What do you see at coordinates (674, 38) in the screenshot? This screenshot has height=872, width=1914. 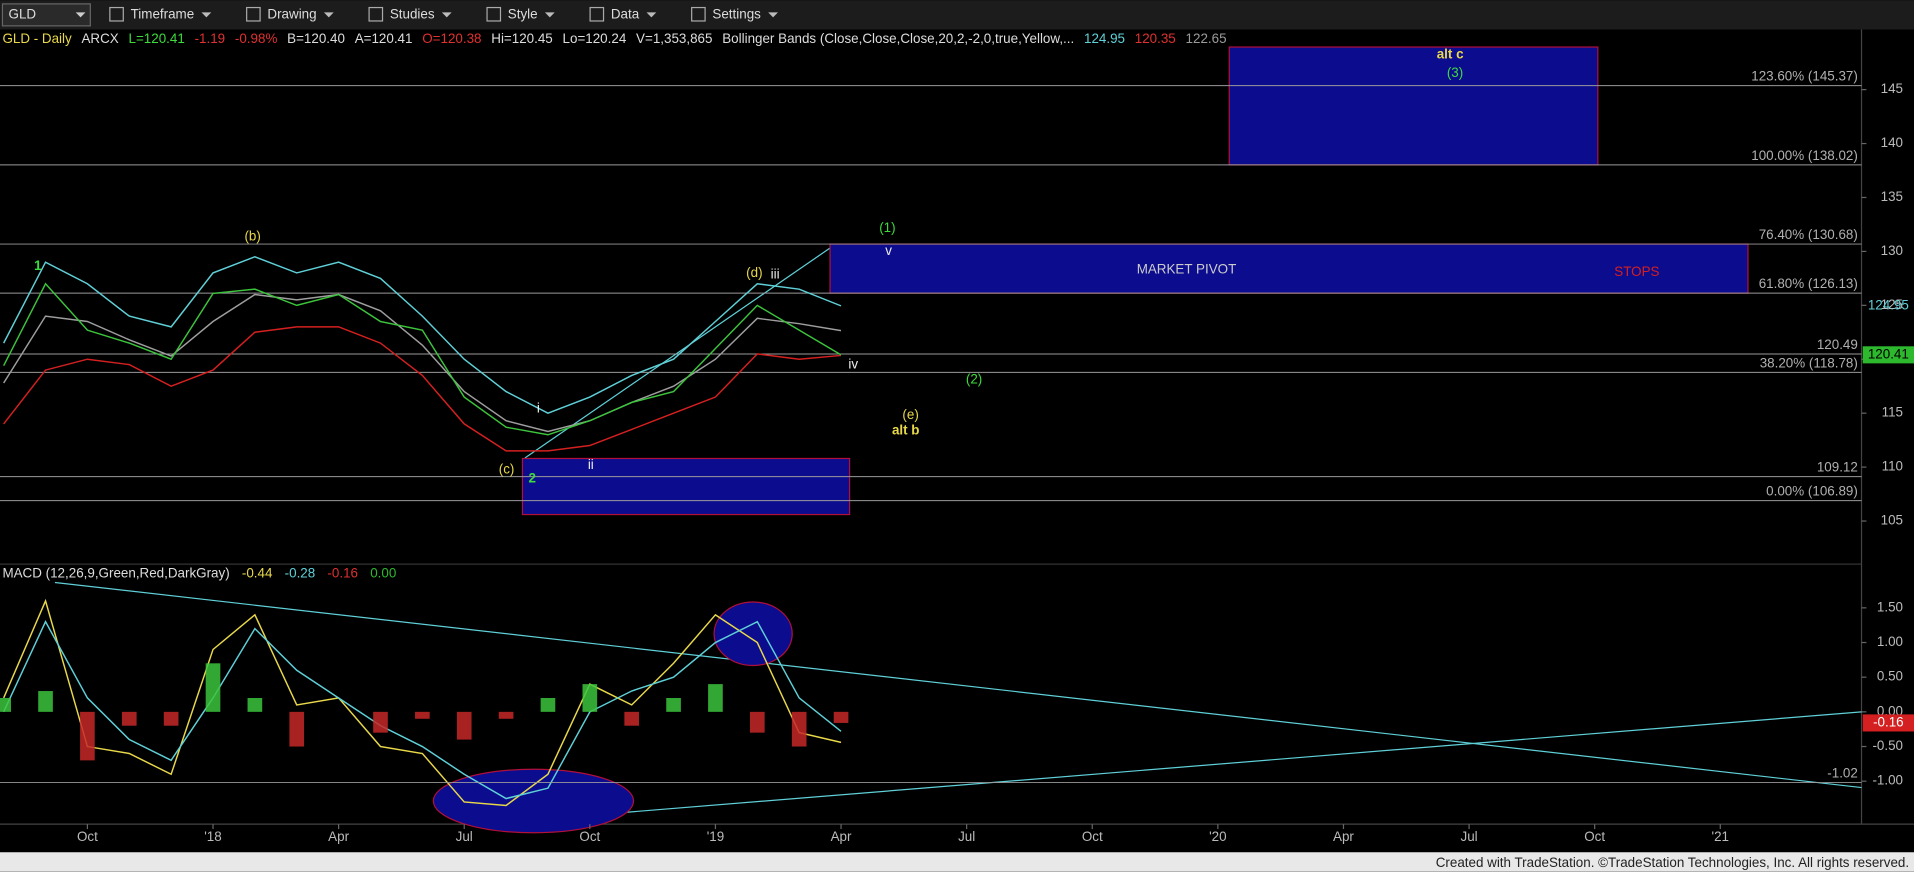 I see `header-item: V=1,353,865` at bounding box center [674, 38].